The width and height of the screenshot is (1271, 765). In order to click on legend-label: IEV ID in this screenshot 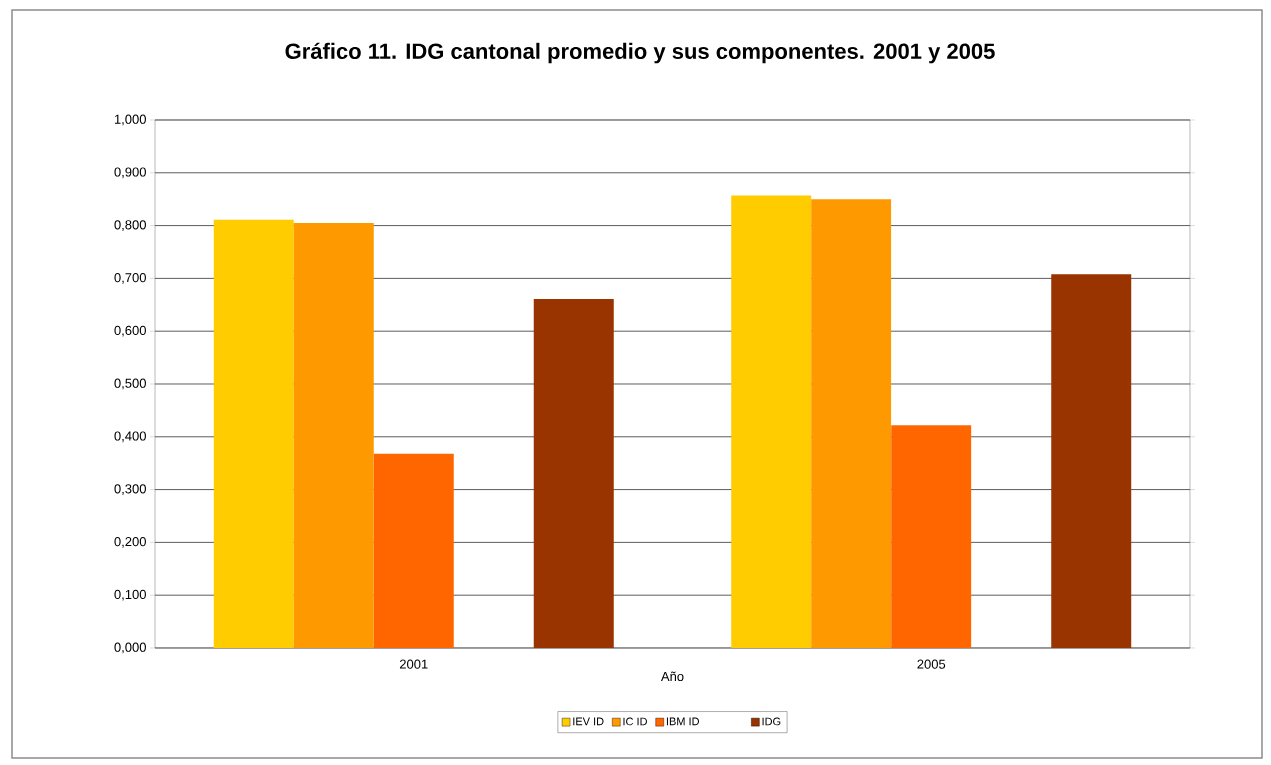, I will do `click(588, 721)`.